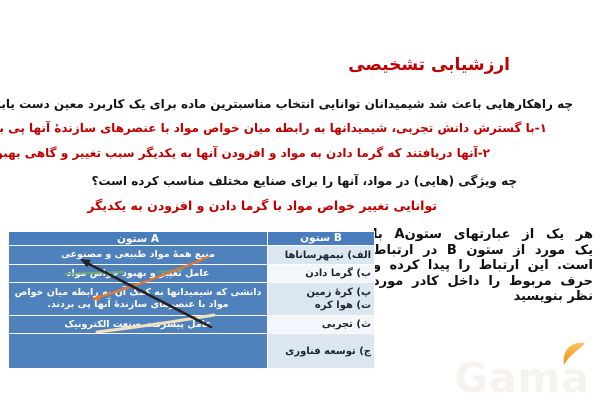 The width and height of the screenshot is (600, 400). I want to click on instruction-line: هر یک از عبارتهای ستونA با, so click(483, 234).